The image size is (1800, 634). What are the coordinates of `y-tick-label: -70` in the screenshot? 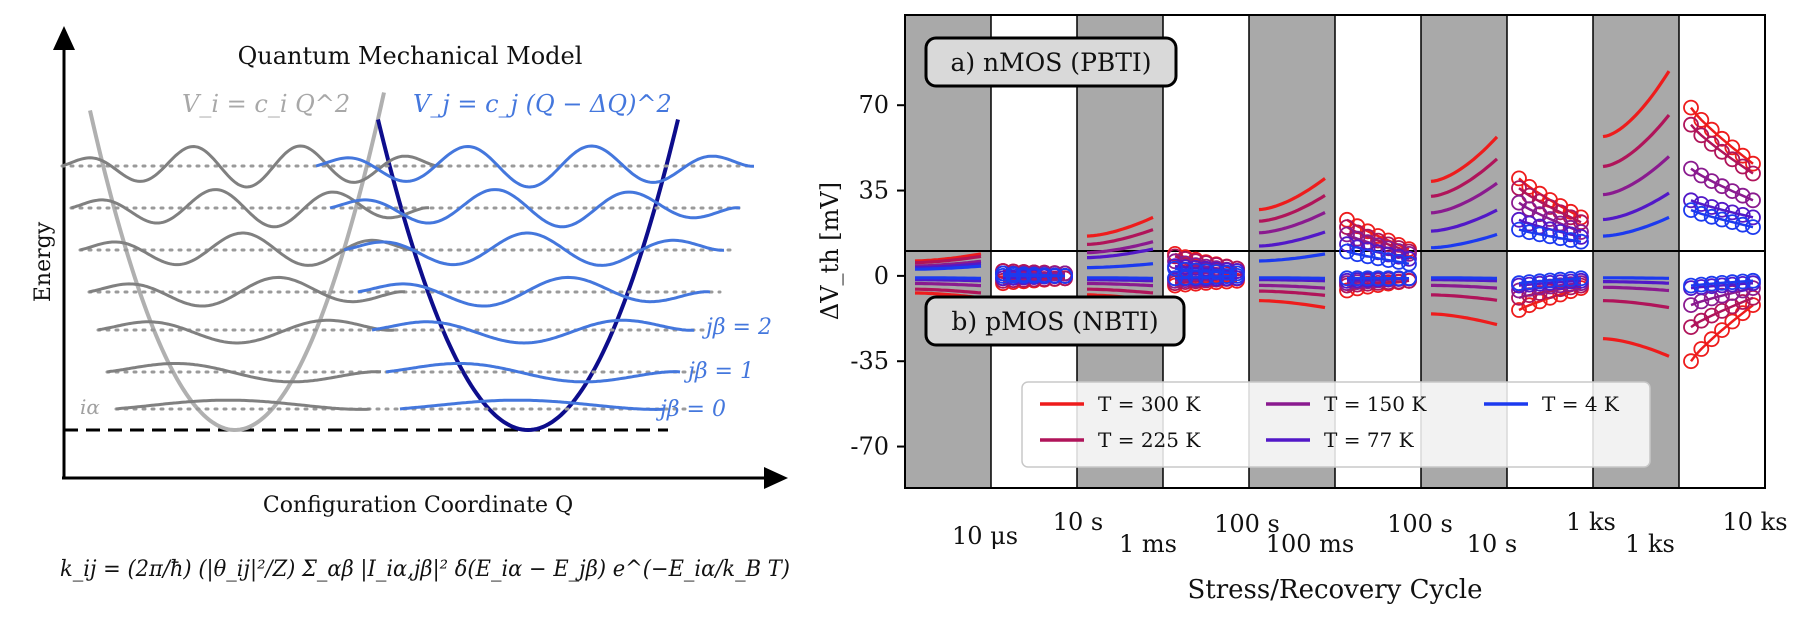 It's located at (869, 447).